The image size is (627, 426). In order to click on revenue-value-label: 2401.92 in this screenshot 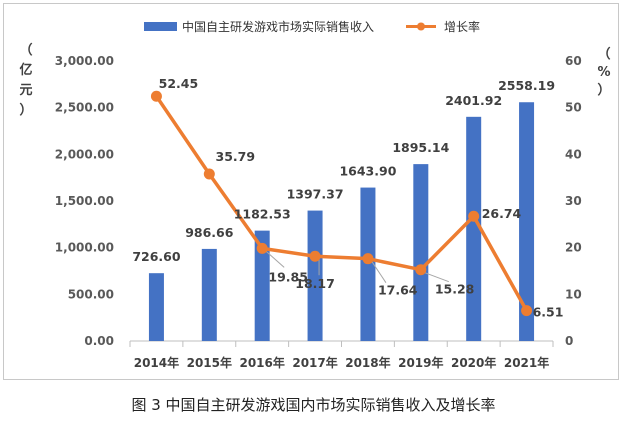, I will do `click(473, 100)`.